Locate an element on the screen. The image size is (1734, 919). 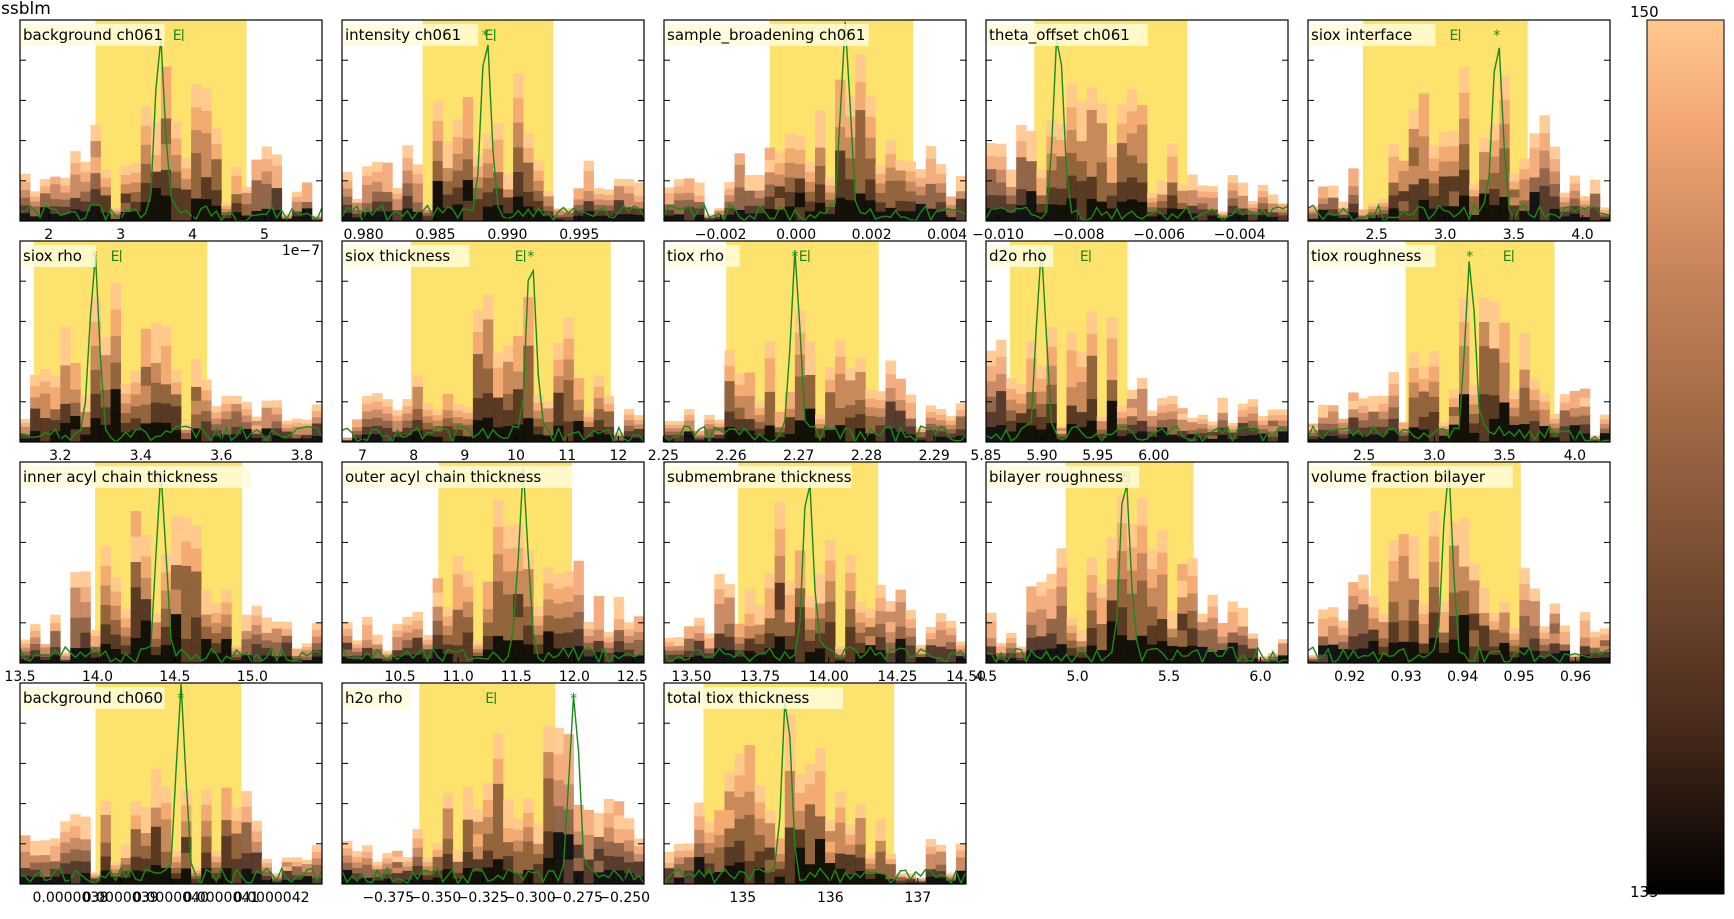
colorbar-min-label: 135 is located at coordinates (1644, 892).